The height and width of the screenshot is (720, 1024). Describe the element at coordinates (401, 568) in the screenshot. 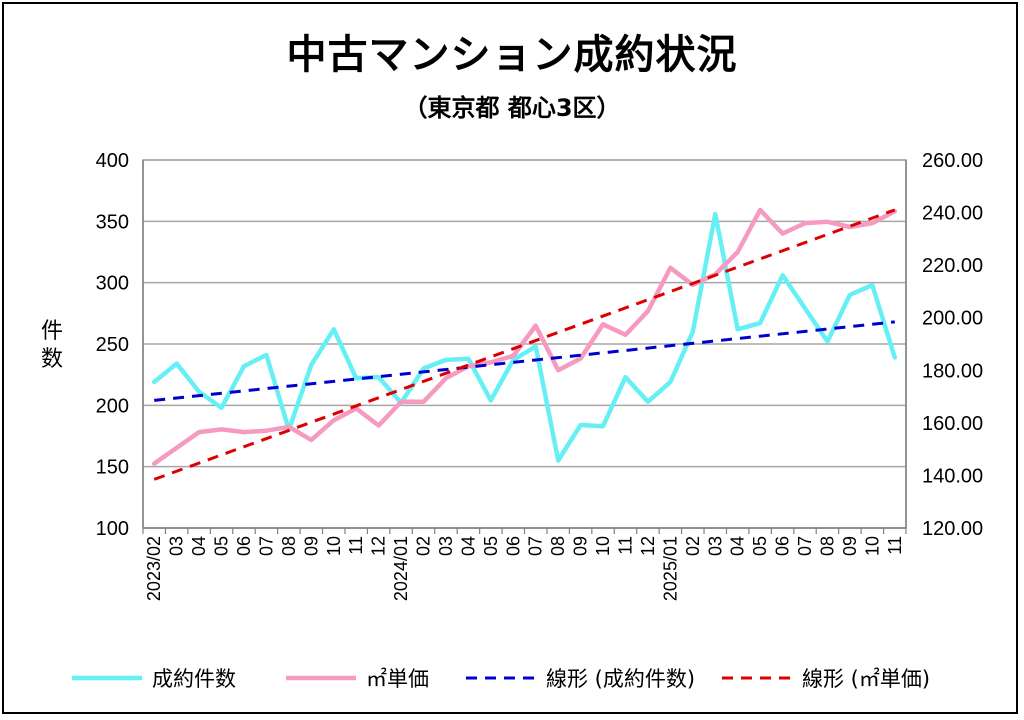

I see `x-tick-label: 2024/01` at that location.